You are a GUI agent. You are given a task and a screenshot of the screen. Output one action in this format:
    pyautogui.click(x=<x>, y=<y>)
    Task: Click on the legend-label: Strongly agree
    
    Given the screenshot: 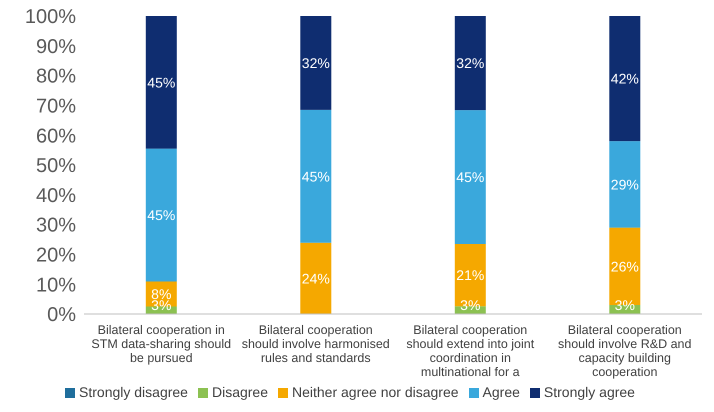 What is the action you would take?
    pyautogui.click(x=589, y=392)
    